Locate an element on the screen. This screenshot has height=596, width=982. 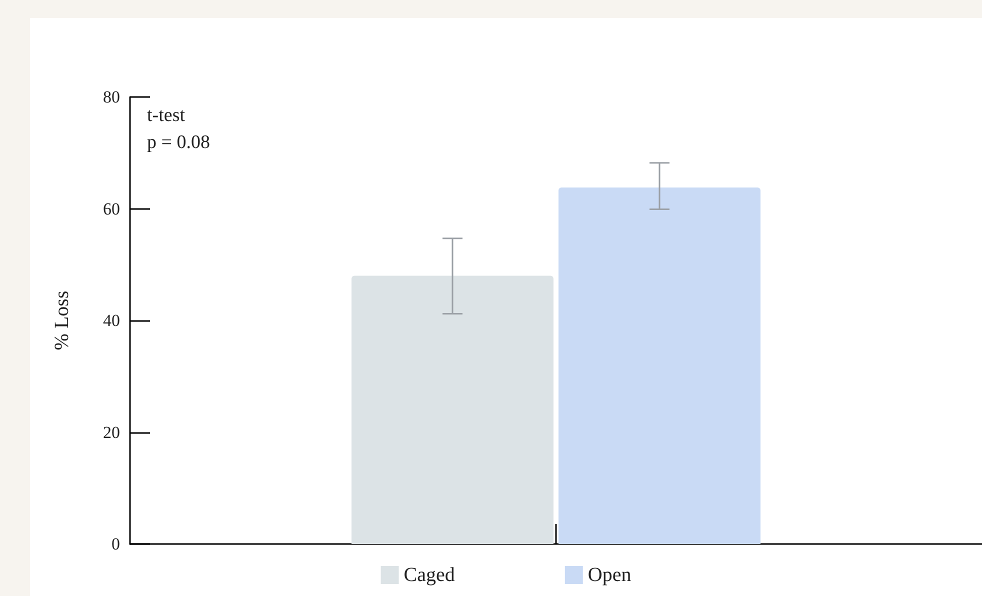
annotation: t-test is located at coordinates (166, 115).